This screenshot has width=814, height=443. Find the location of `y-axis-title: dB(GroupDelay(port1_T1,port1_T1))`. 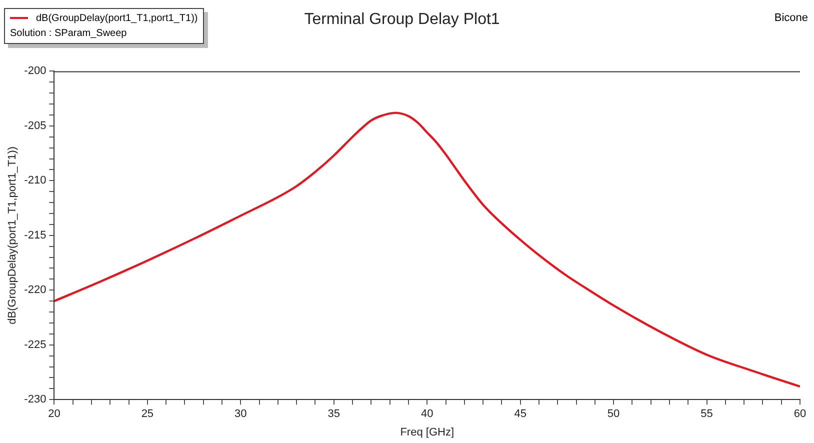

y-axis-title: dB(GroupDelay(port1_T1,port1_T1)) is located at coordinates (12, 235).